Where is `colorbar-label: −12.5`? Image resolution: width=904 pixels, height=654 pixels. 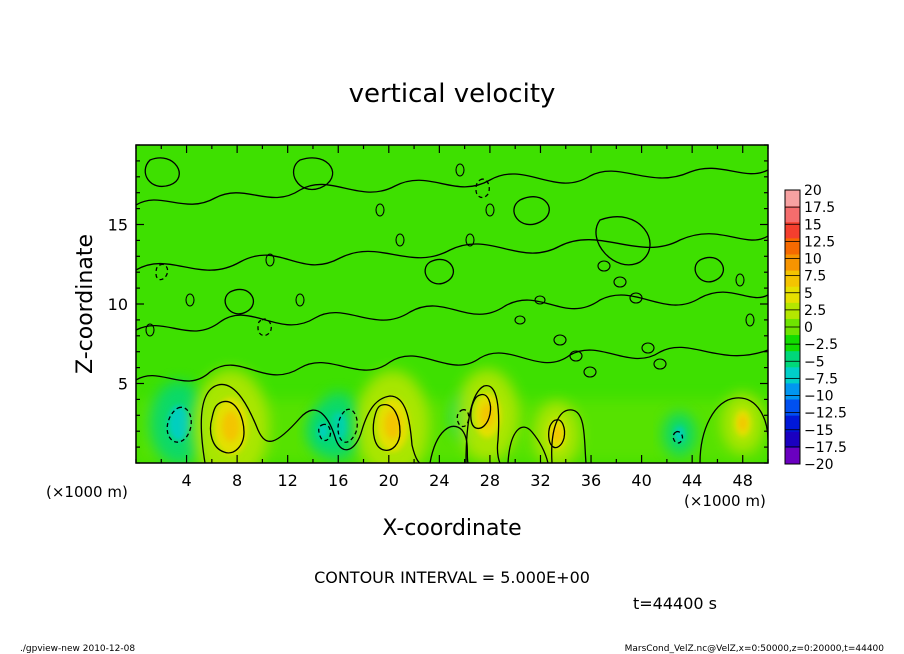 colorbar-label: −12.5 is located at coordinates (825, 414).